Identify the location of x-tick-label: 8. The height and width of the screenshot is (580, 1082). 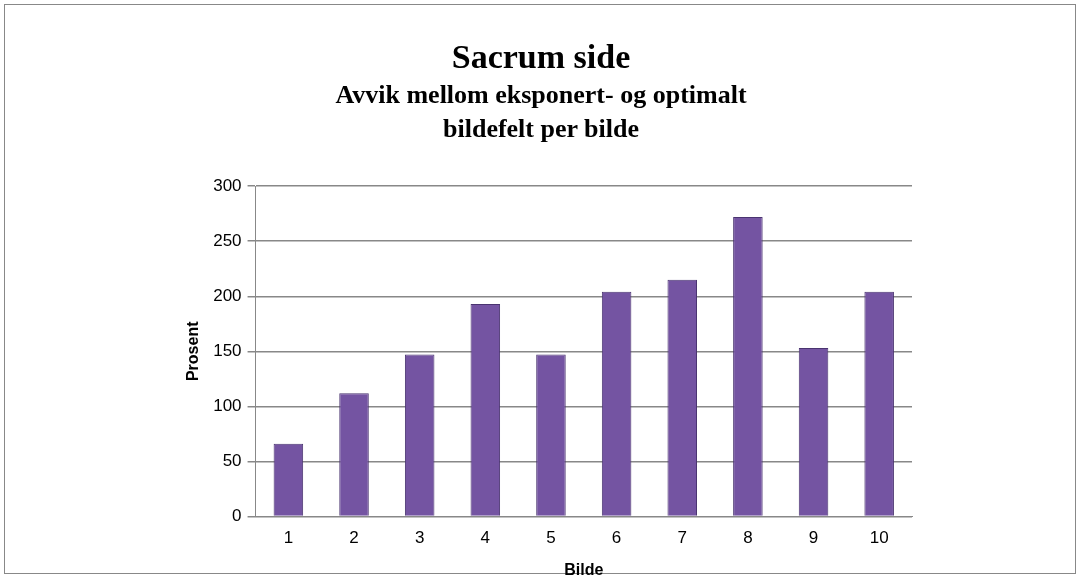
(748, 538).